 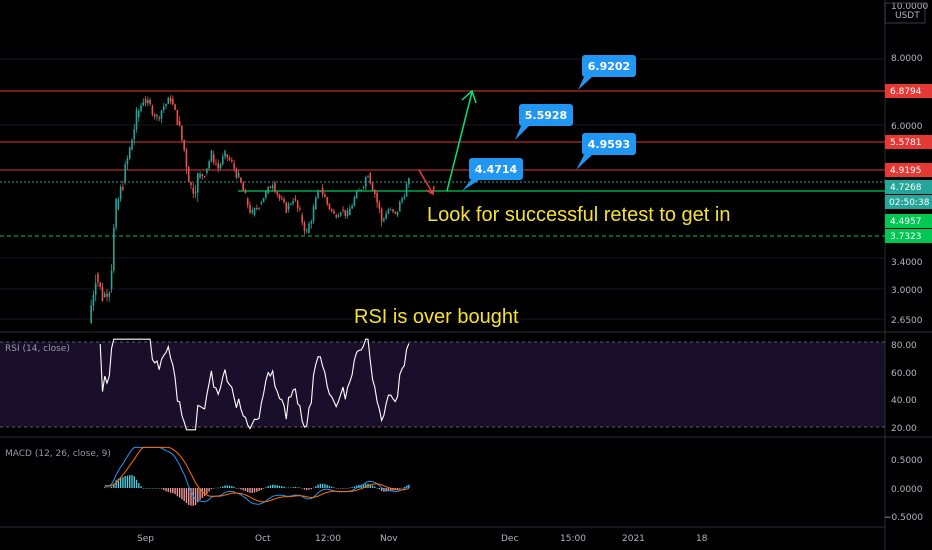 I want to click on rsi-line, so click(x=254, y=384).